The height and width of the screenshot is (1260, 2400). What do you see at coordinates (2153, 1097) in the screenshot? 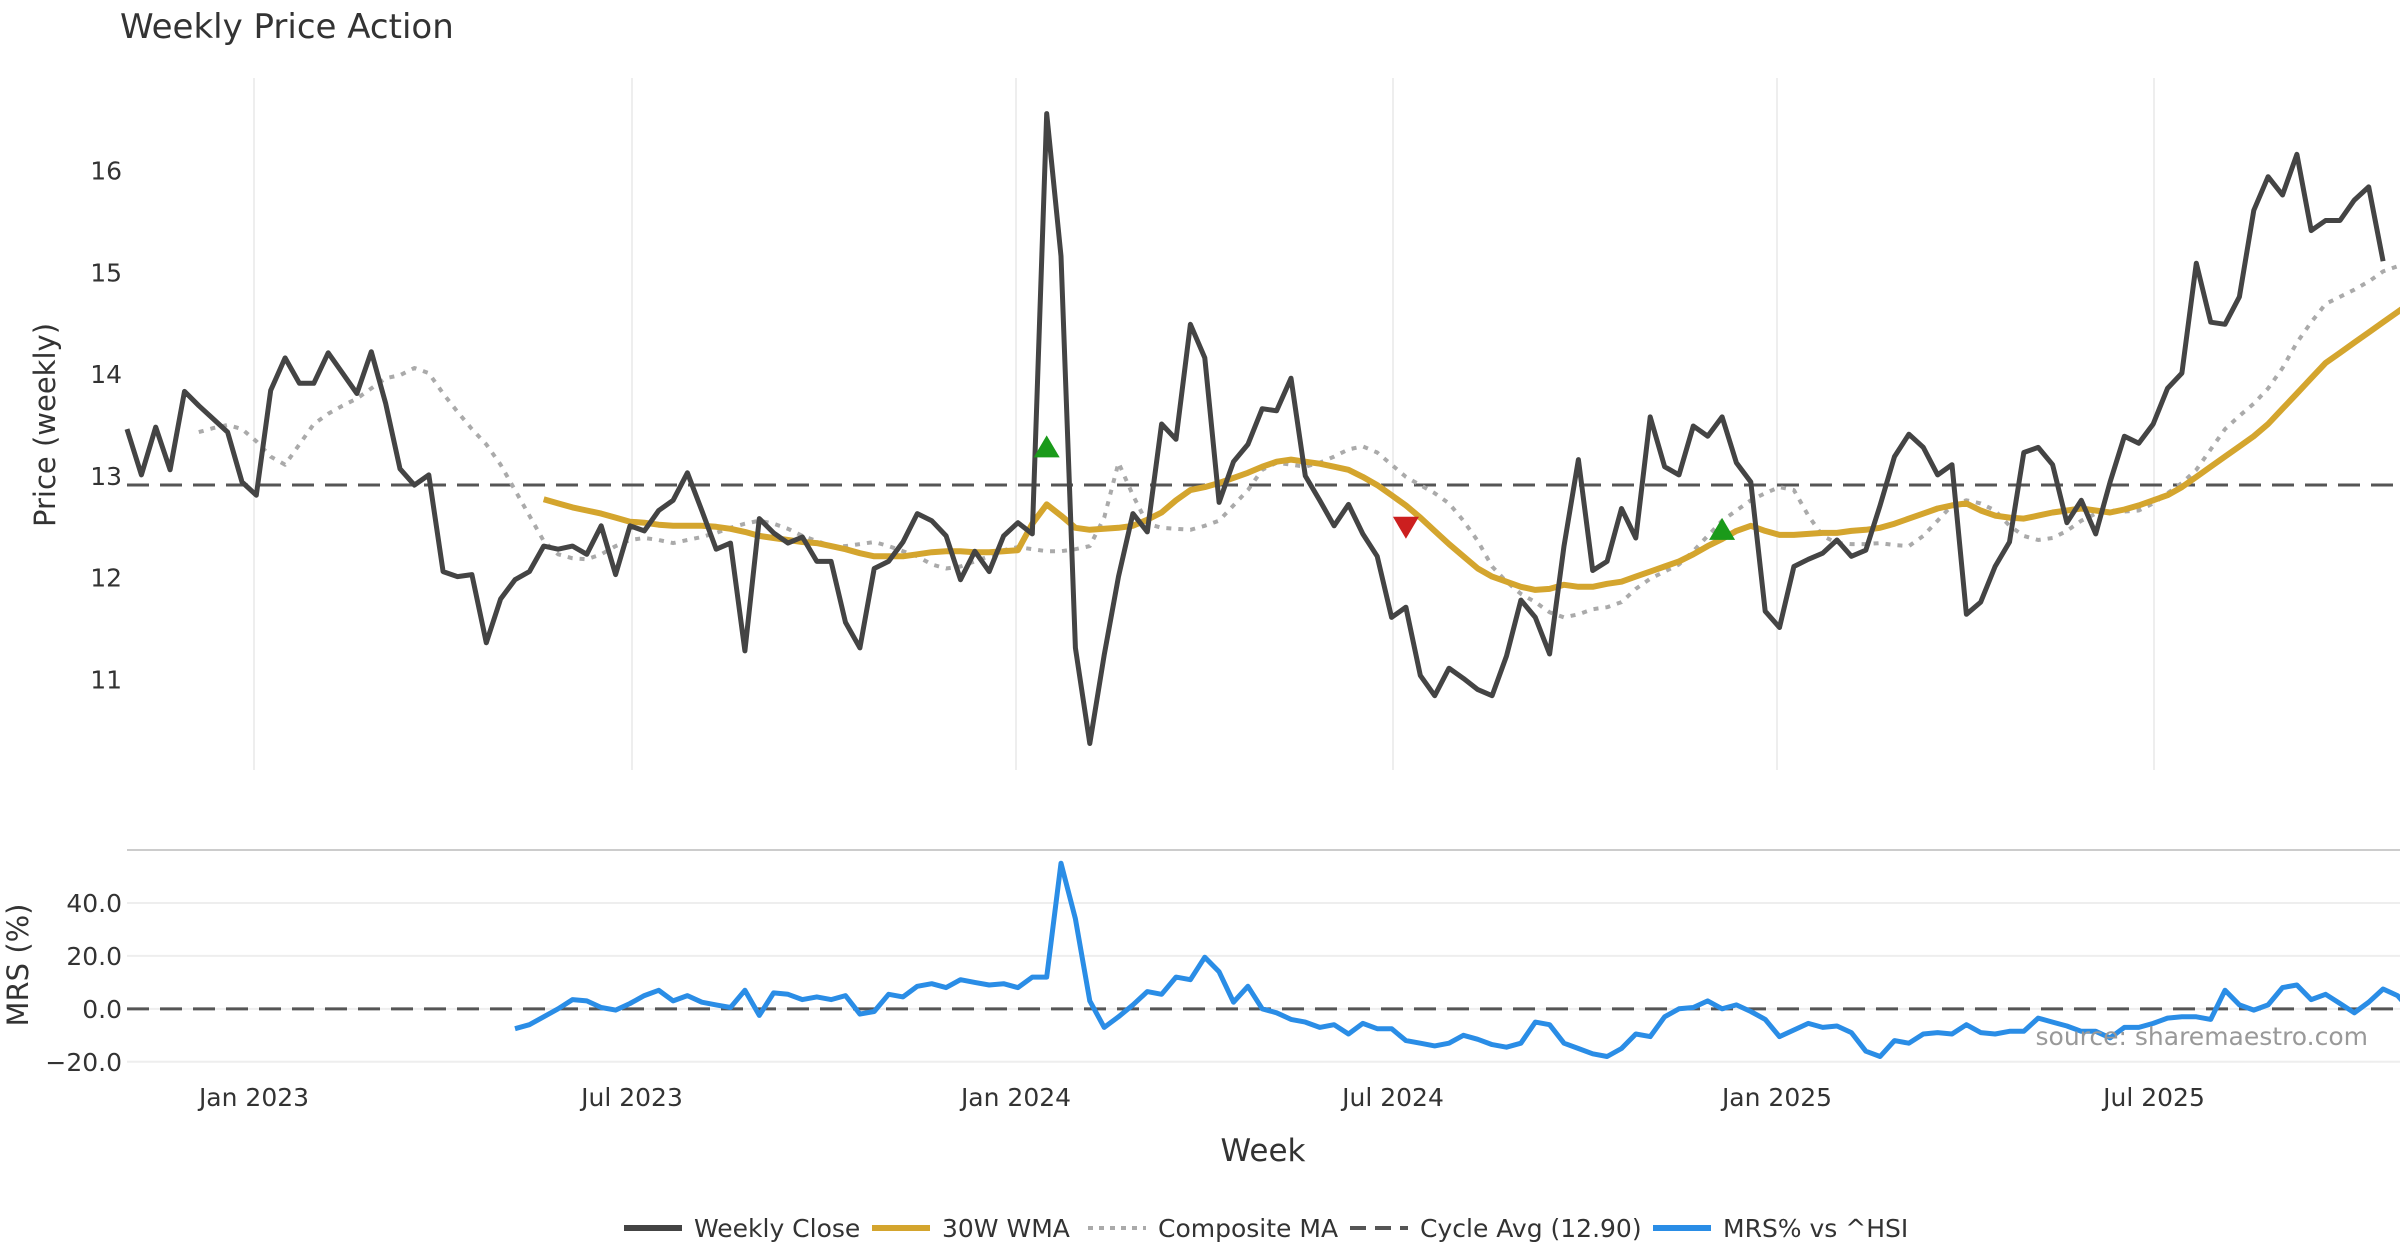
I see `x-tick-label: Jul 2025` at bounding box center [2153, 1097].